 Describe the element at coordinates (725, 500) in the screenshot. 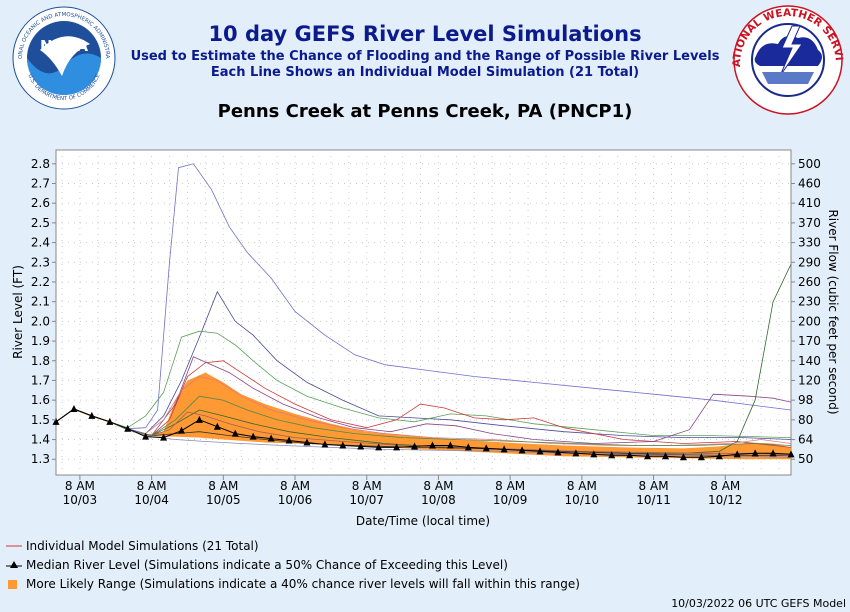

I see `x-tick-label-date: 10/12` at that location.